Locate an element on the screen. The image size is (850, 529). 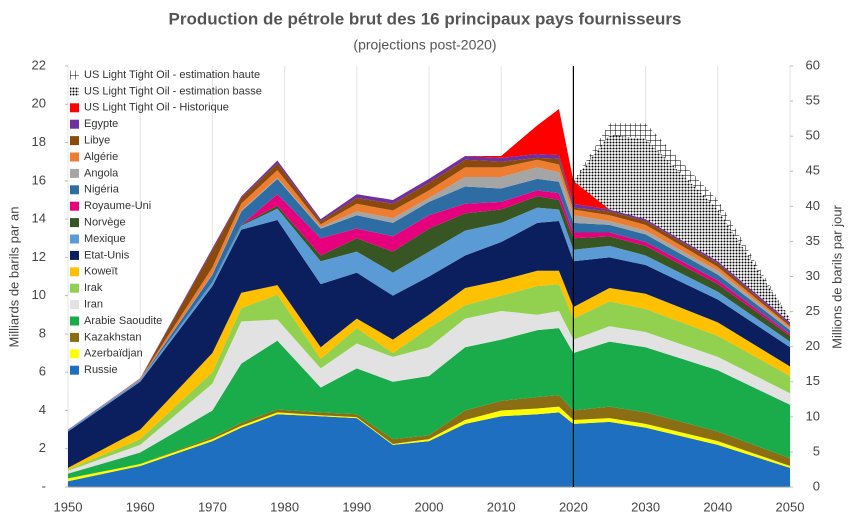
legend-label: Azerbaïdjan is located at coordinates (113, 354).